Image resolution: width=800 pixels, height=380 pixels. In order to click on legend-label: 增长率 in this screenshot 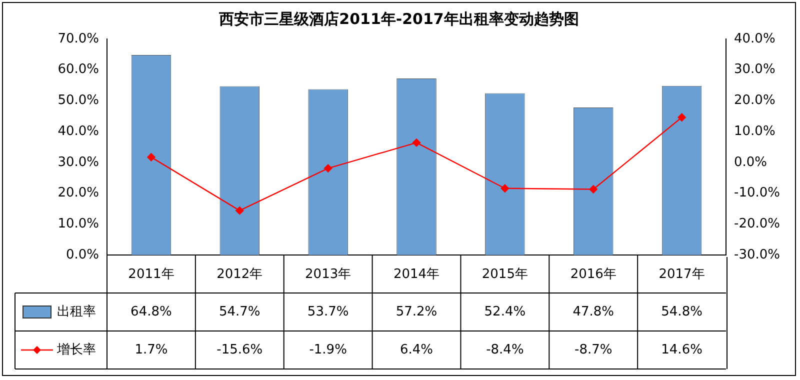, I will do `click(76, 349)`.